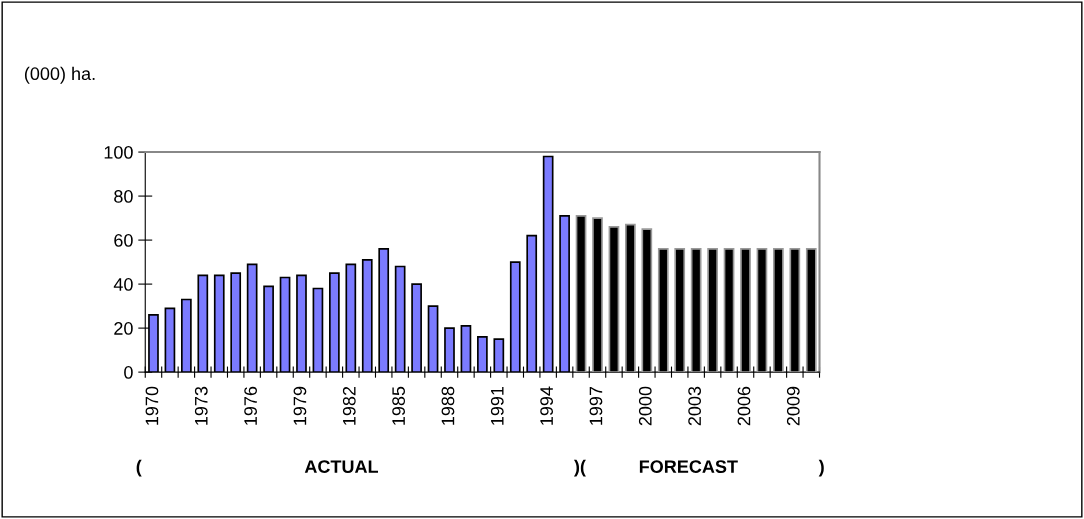 Image resolution: width=1084 pixels, height=519 pixels. What do you see at coordinates (250, 405) in the screenshot?
I see `x-tick-label: 1976` at bounding box center [250, 405].